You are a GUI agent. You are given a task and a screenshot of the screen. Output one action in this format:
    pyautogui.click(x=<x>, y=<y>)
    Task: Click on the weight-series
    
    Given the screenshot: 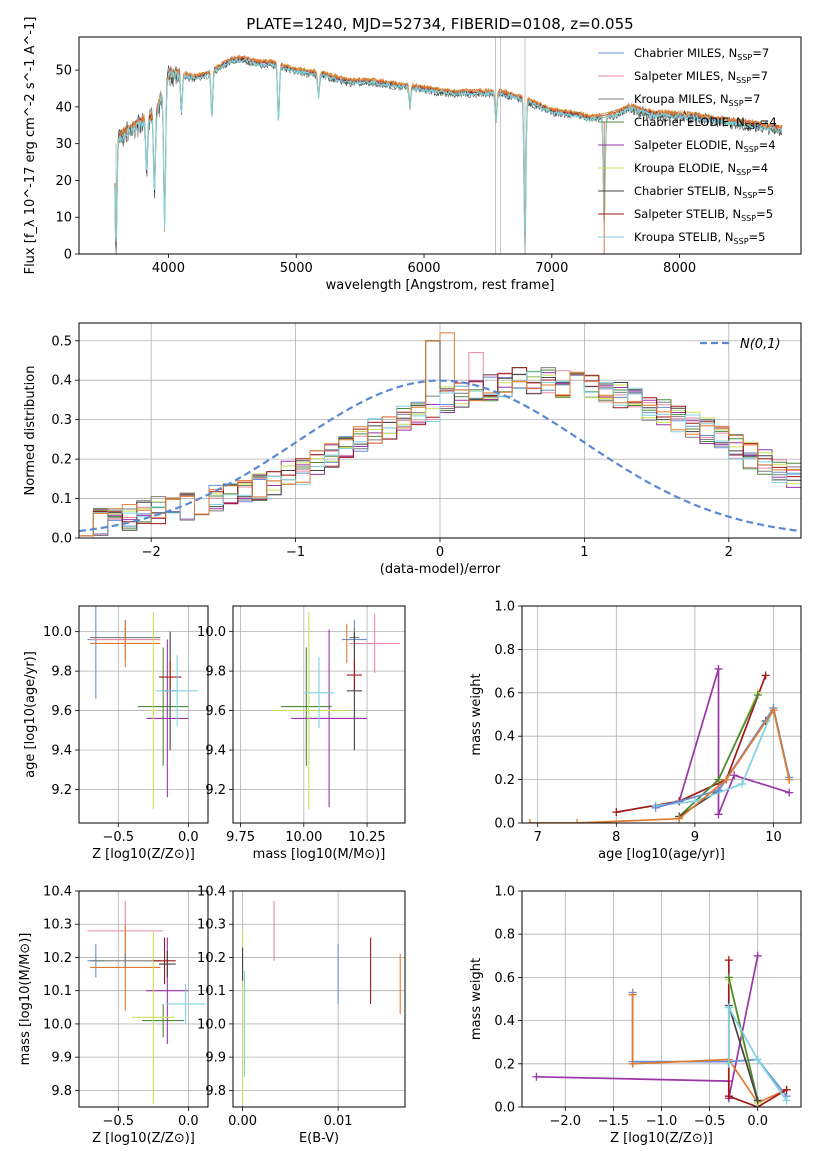 What is the action you would take?
    pyautogui.click(x=659, y=743)
    